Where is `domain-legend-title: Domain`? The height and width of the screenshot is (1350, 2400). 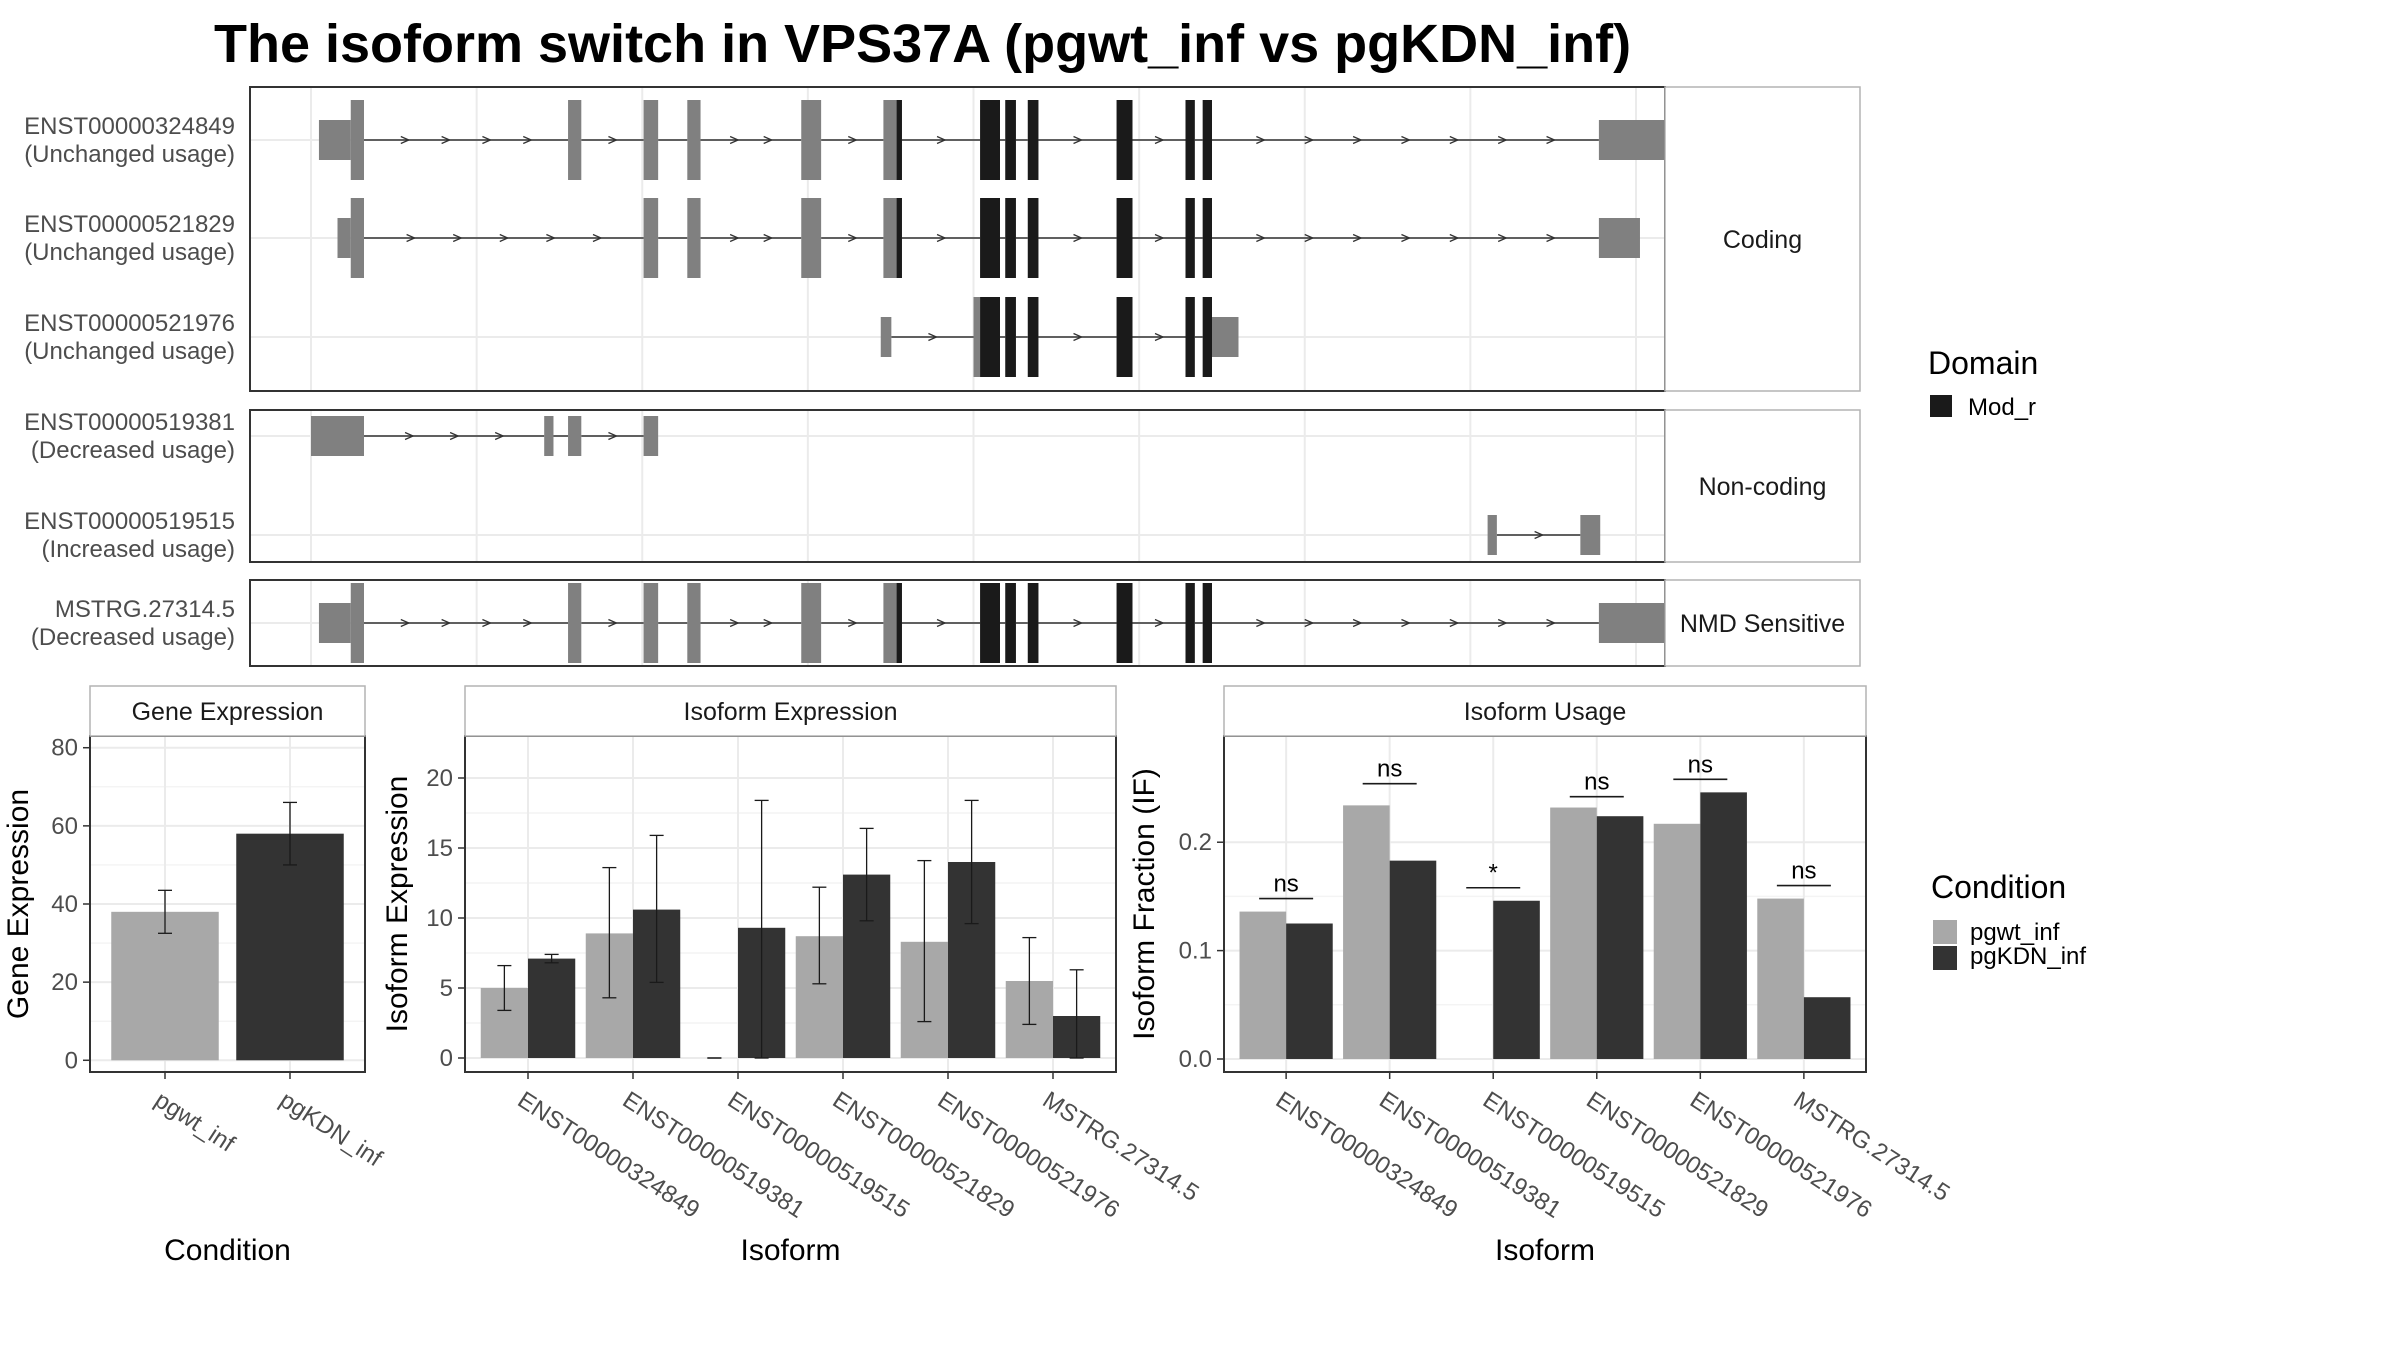 domain-legend-title: Domain is located at coordinates (1983, 363).